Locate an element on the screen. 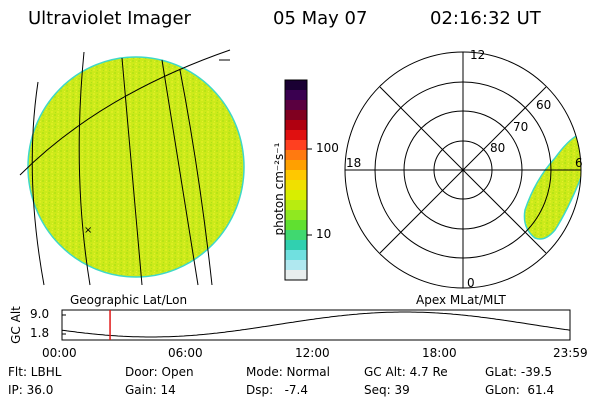  left-panel-caption: Geographic Lat/Lon is located at coordinates (129, 300).